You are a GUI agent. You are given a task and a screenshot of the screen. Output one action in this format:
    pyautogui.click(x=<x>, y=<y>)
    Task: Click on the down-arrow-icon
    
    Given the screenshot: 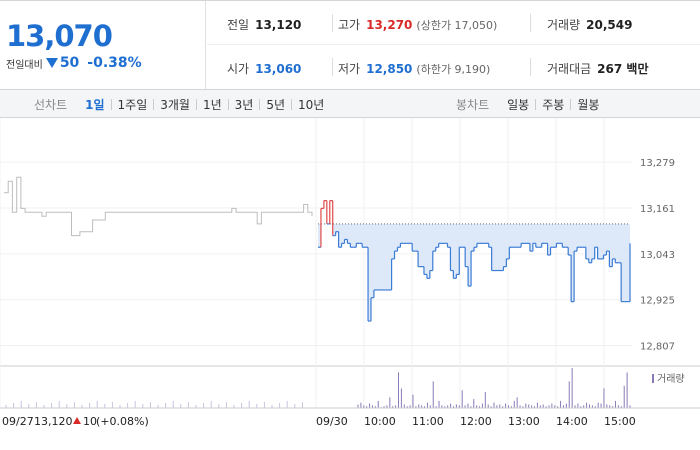 What is the action you would take?
    pyautogui.click(x=51, y=63)
    